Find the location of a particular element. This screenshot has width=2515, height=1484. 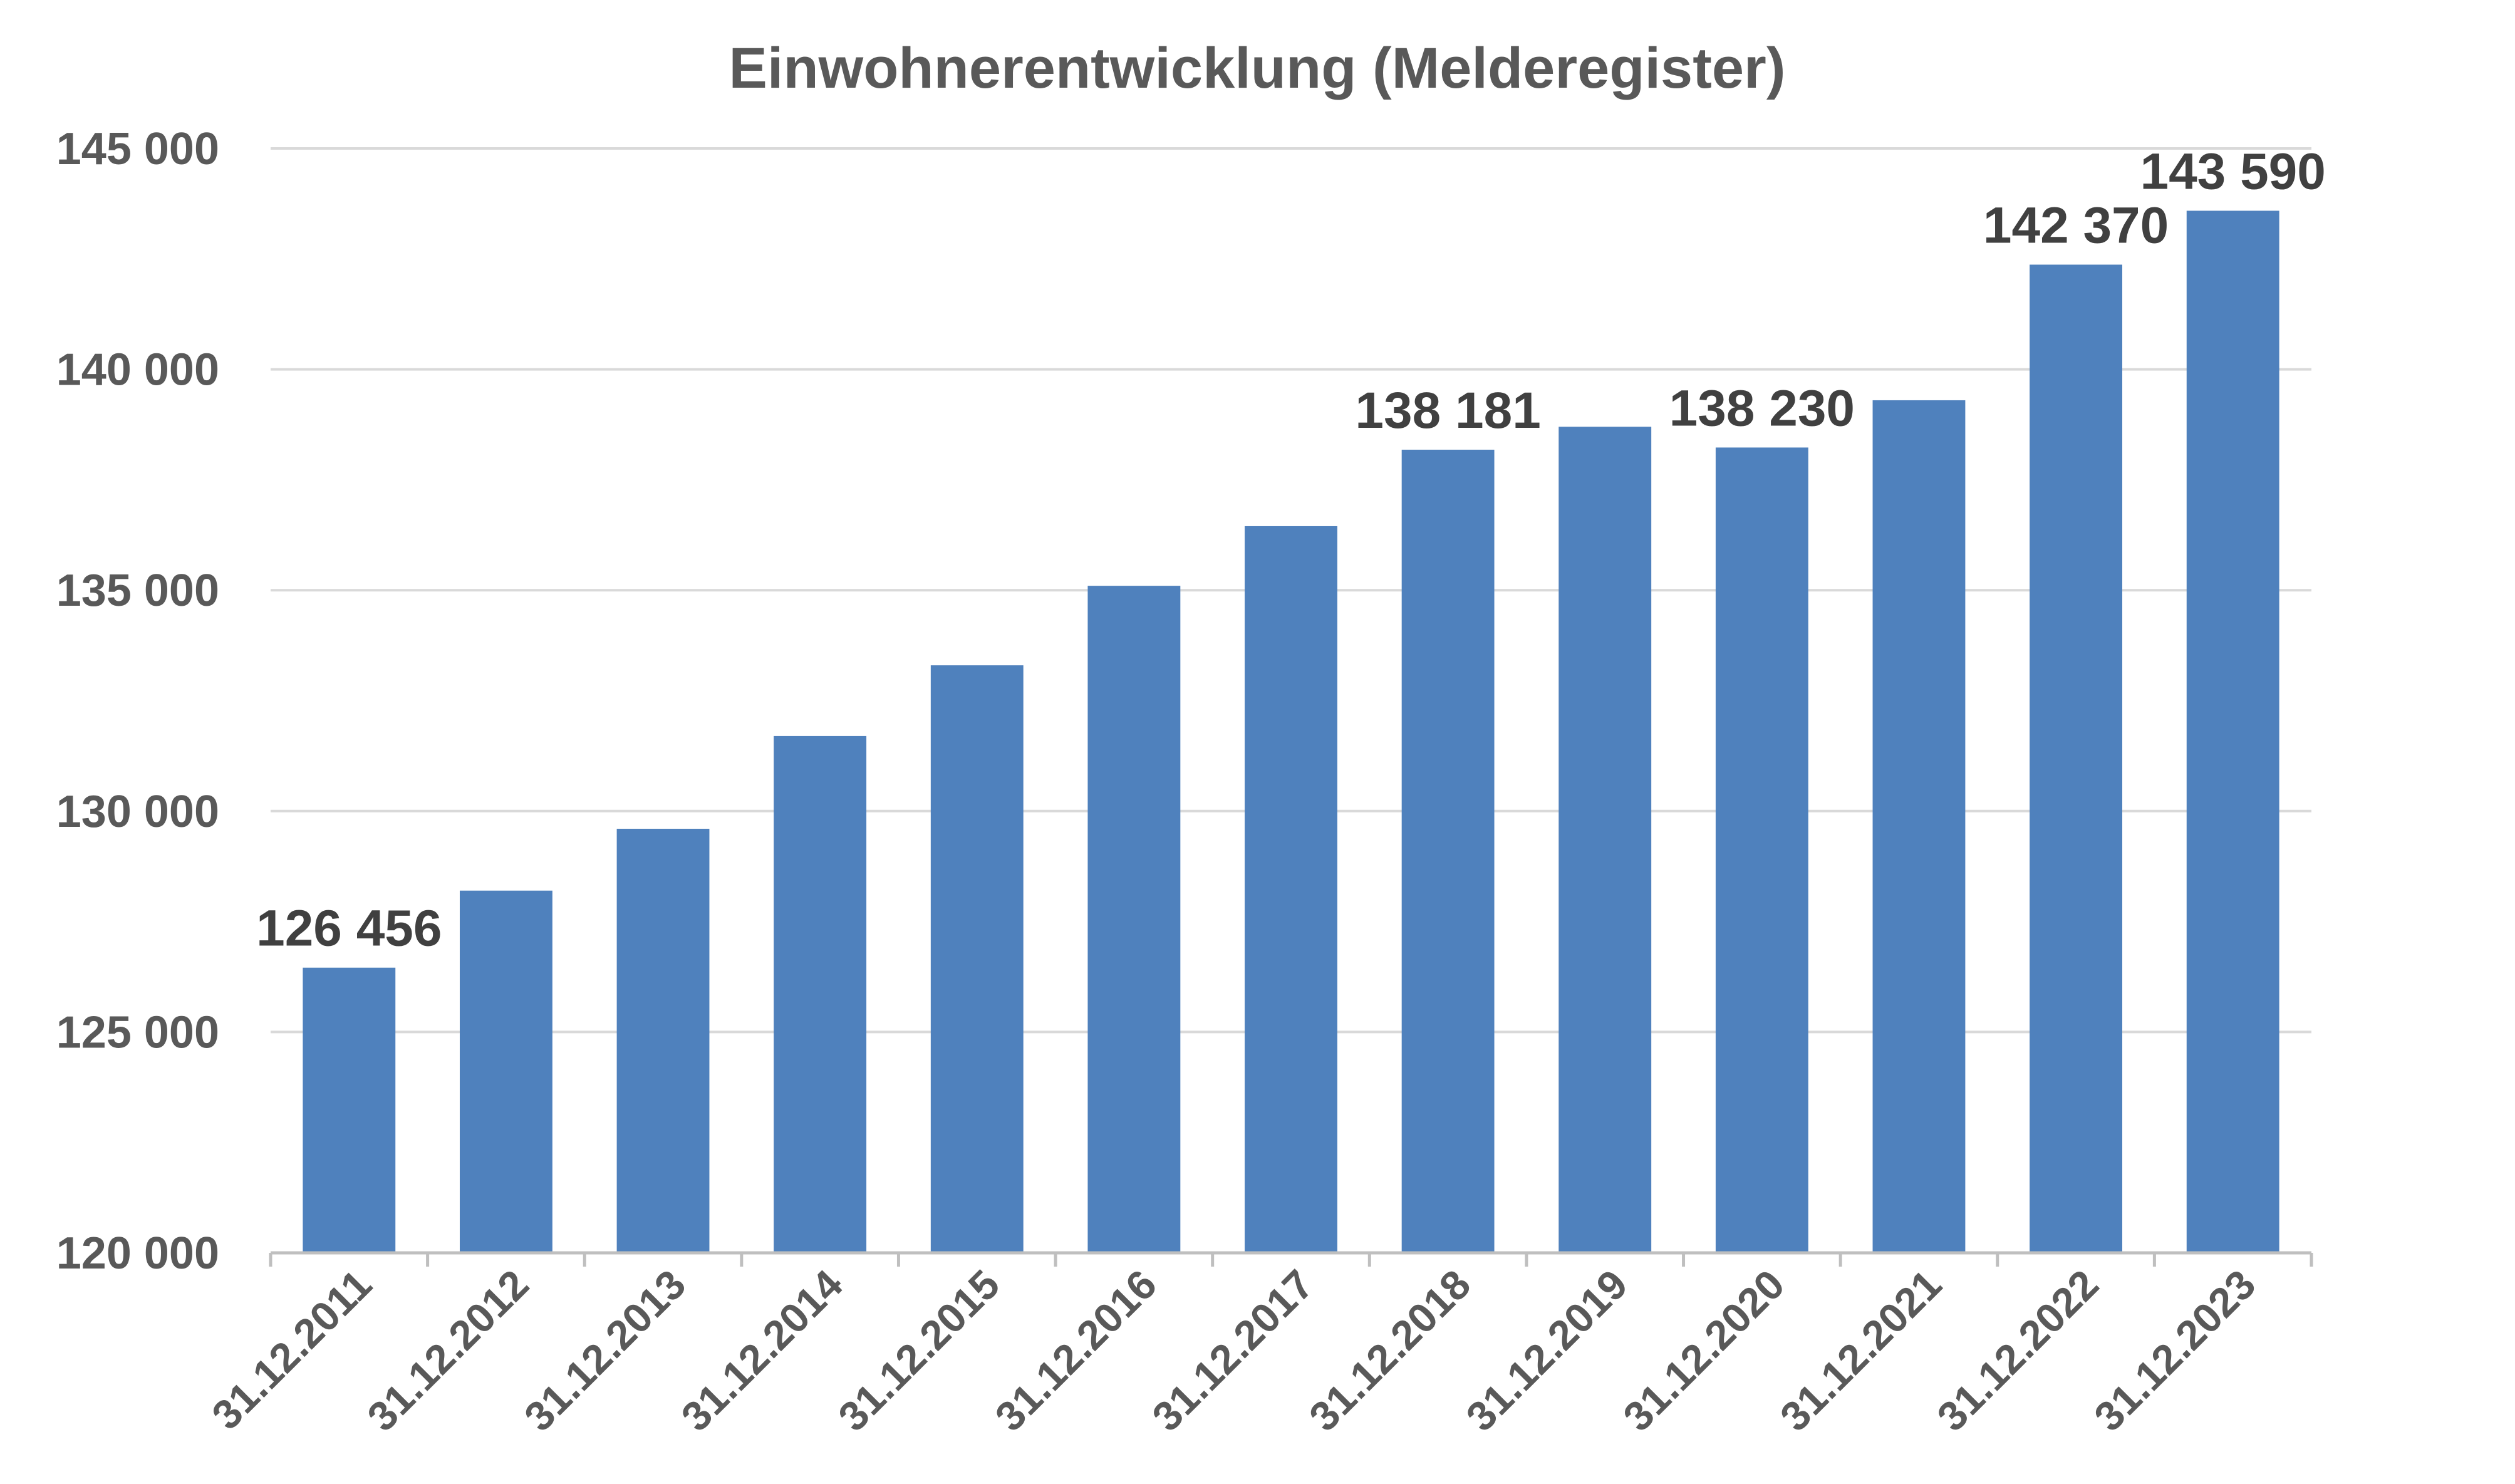

x-tick-label: 31.12.2014 is located at coordinates (761, 1350).